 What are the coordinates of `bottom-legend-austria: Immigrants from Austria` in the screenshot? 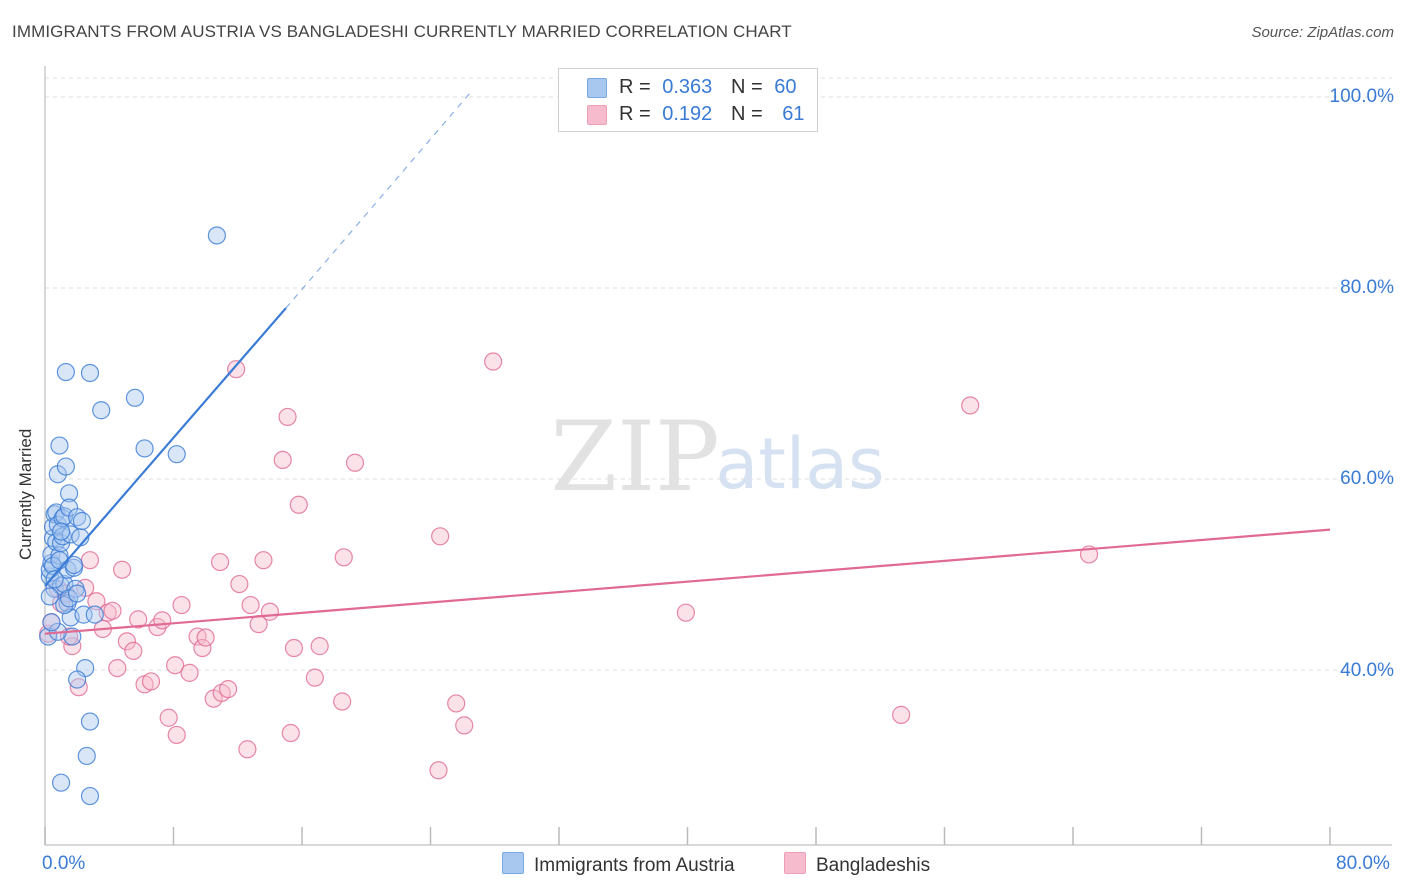 It's located at (618, 864).